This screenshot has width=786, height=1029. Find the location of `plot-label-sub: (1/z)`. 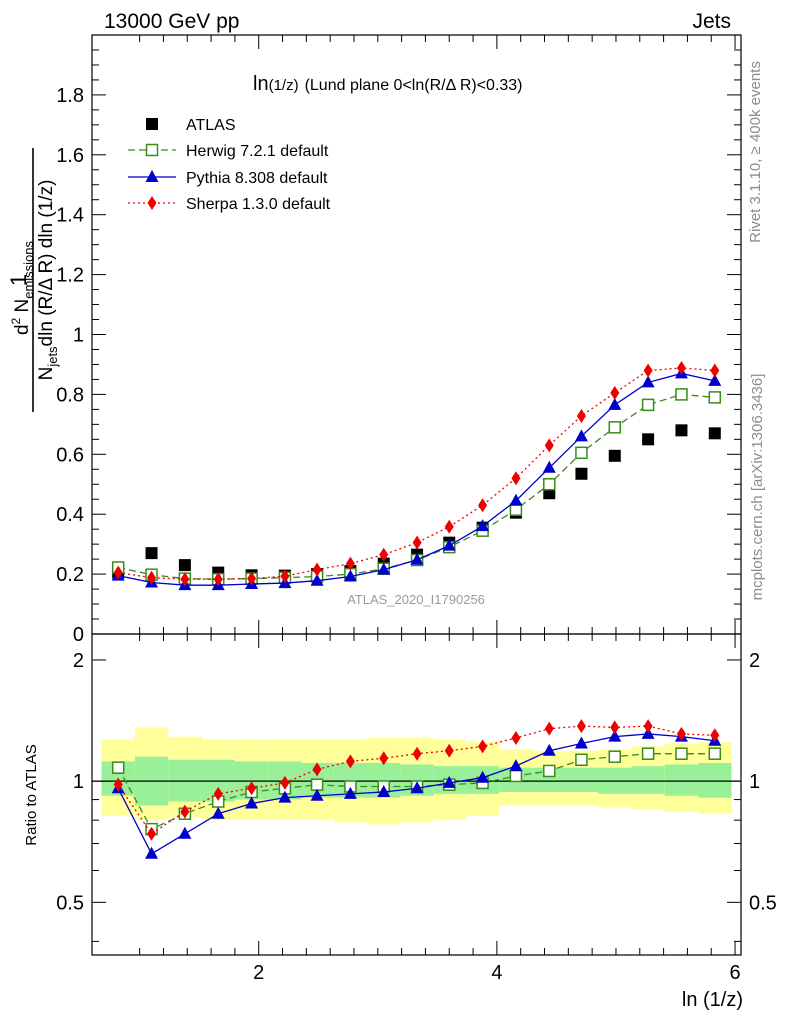

plot-label-sub: (1/z) is located at coordinates (284, 85).